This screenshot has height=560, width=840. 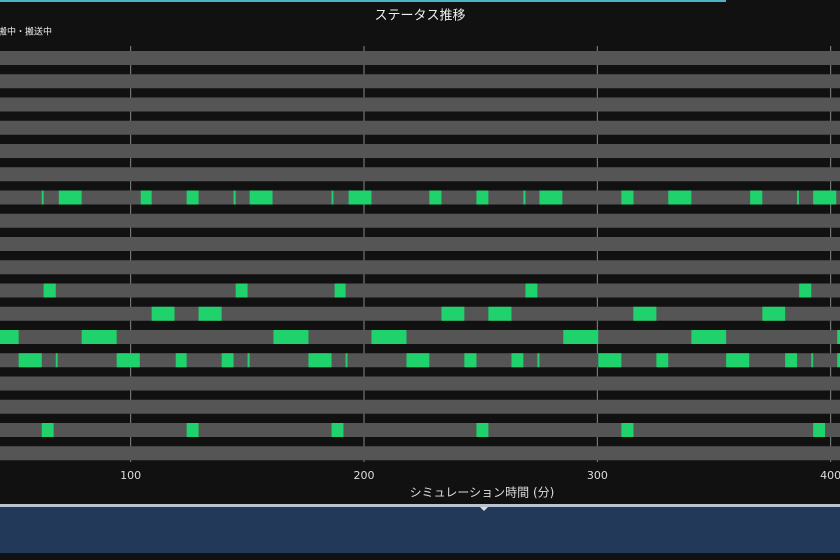 What do you see at coordinates (480, 475) in the screenshot?
I see `x-axis: 100 200 300 400` at bounding box center [480, 475].